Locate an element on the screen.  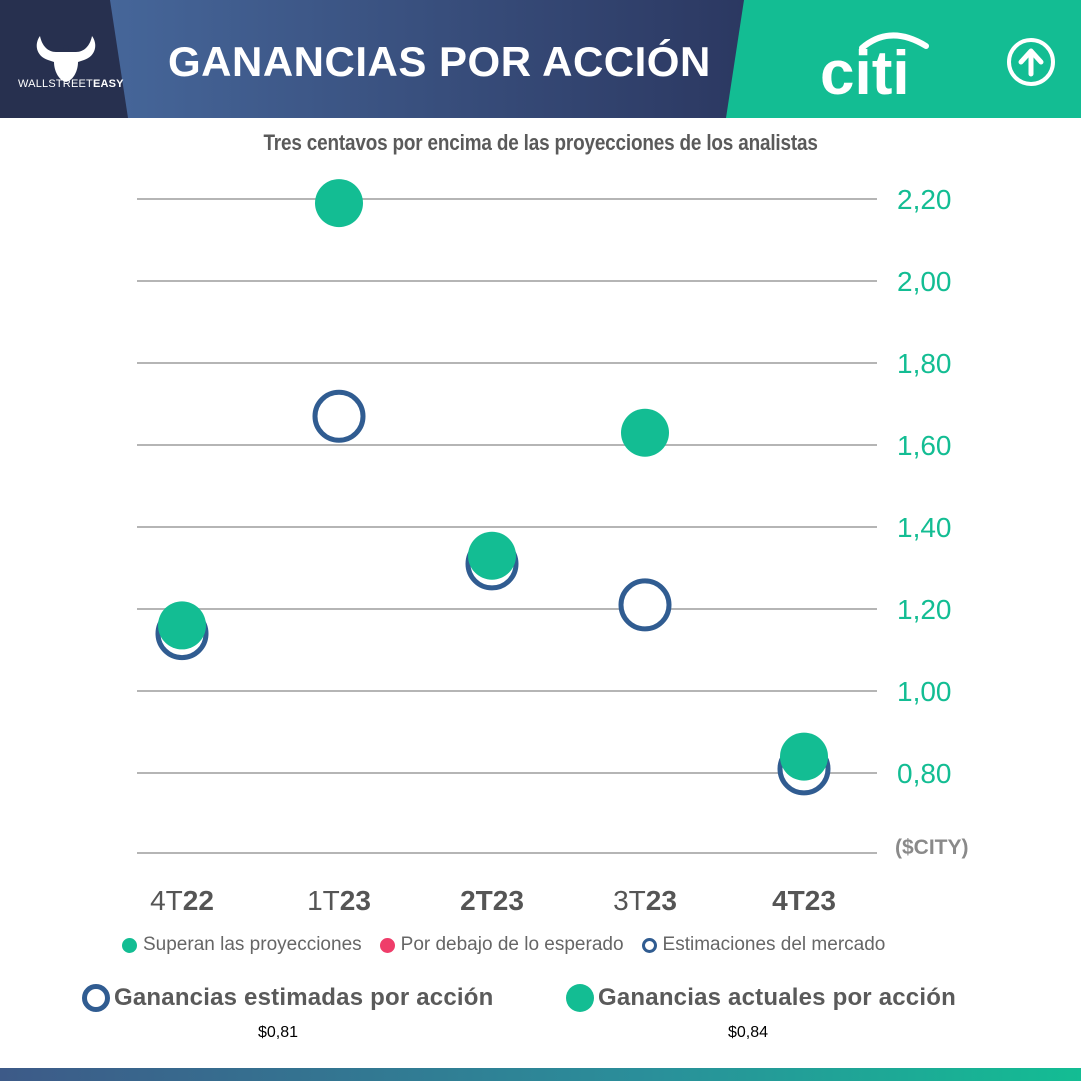
y-tick-label: 1,20 is located at coordinates (924, 609).